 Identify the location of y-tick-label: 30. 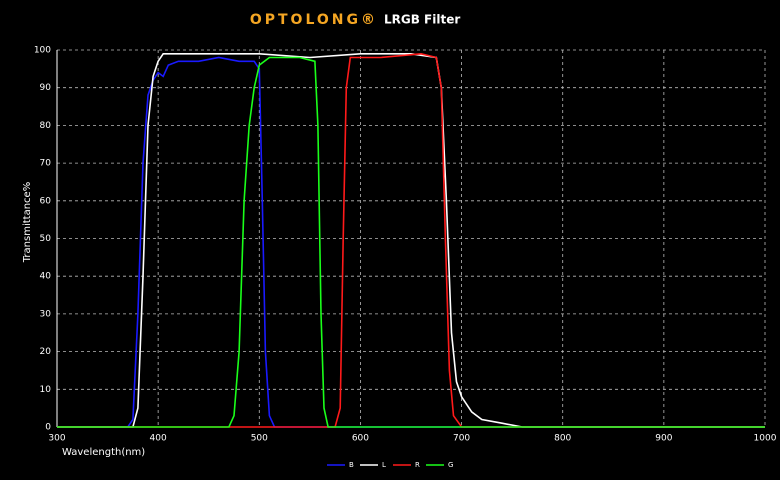
(46, 314).